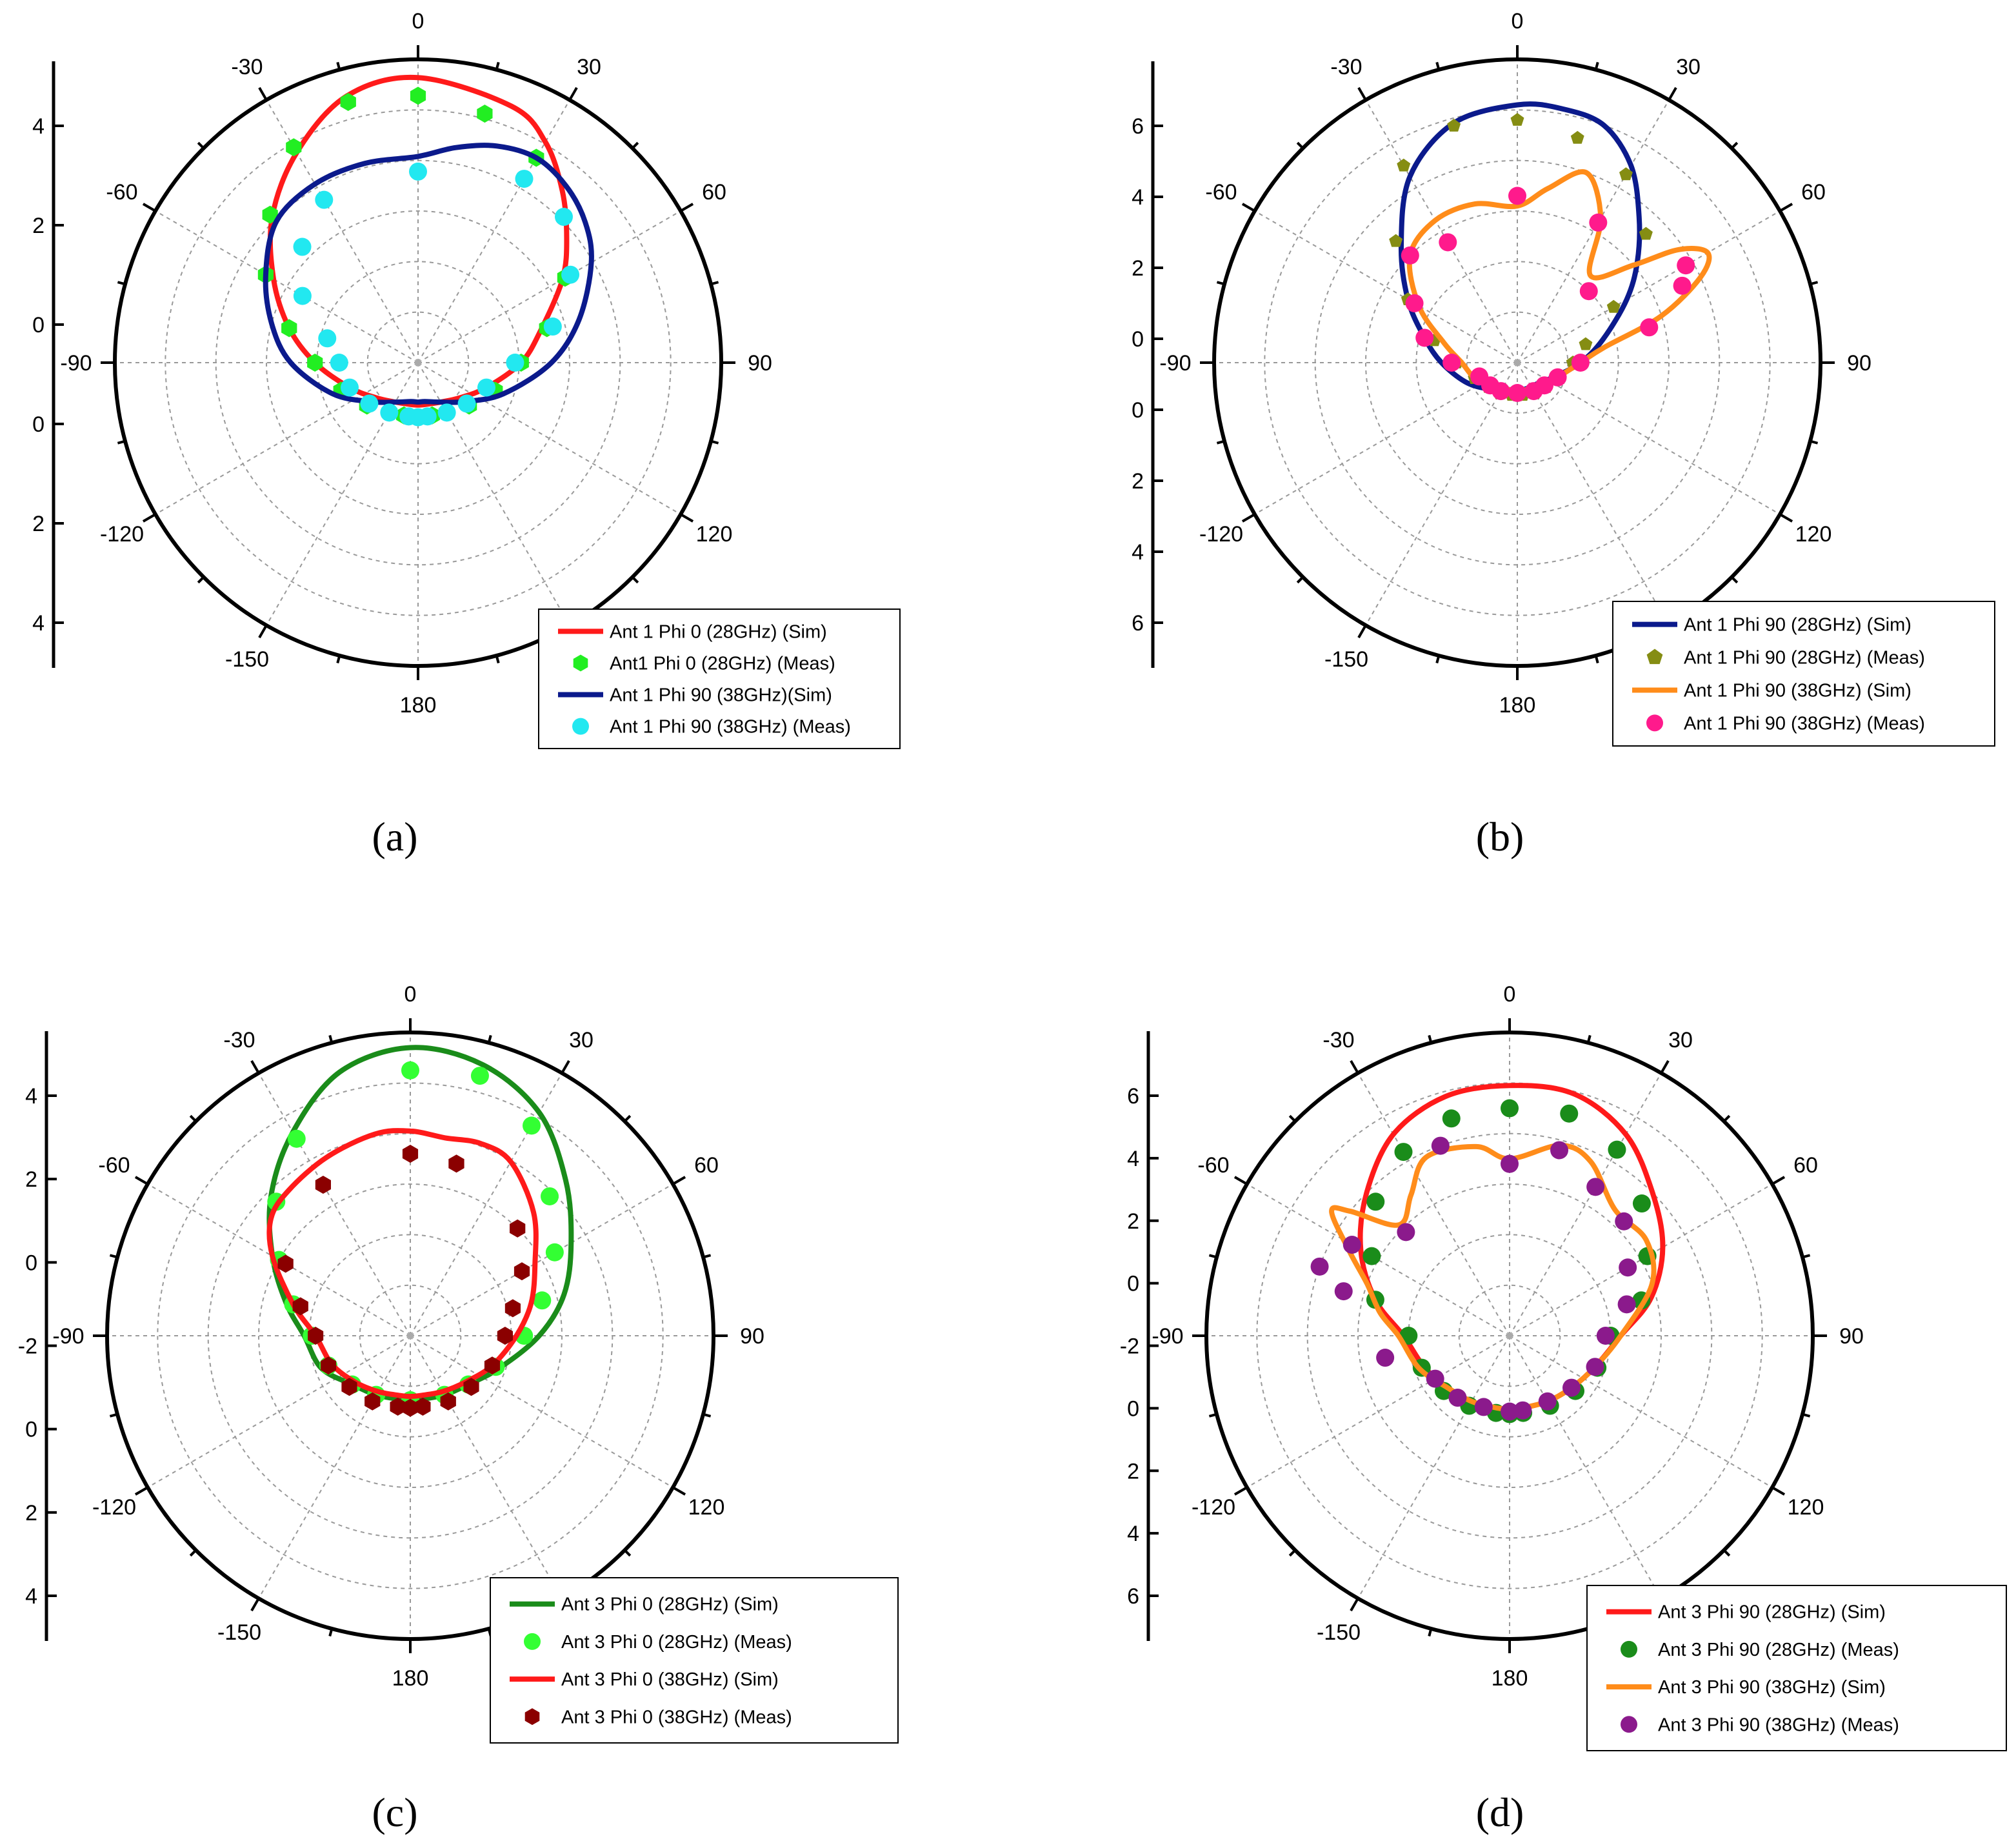 This screenshot has width=2016, height=1841. Describe the element at coordinates (1133, 1596) in the screenshot. I see `radial-tick-label: 6` at that location.